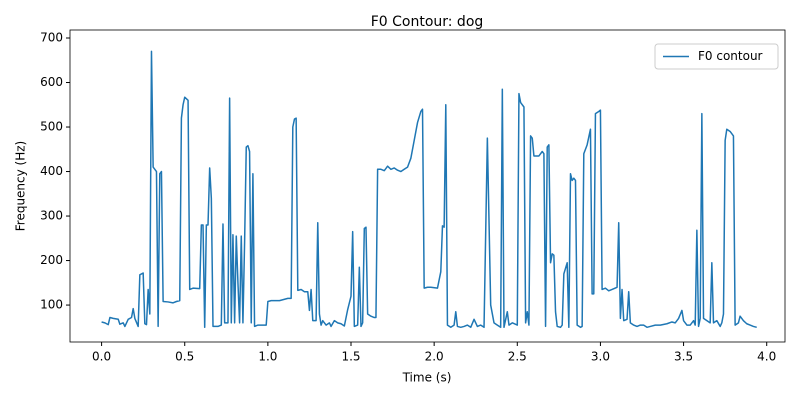 The width and height of the screenshot is (800, 400). What do you see at coordinates (101, 357) in the screenshot?
I see `x-tick-label: 0.0` at bounding box center [101, 357].